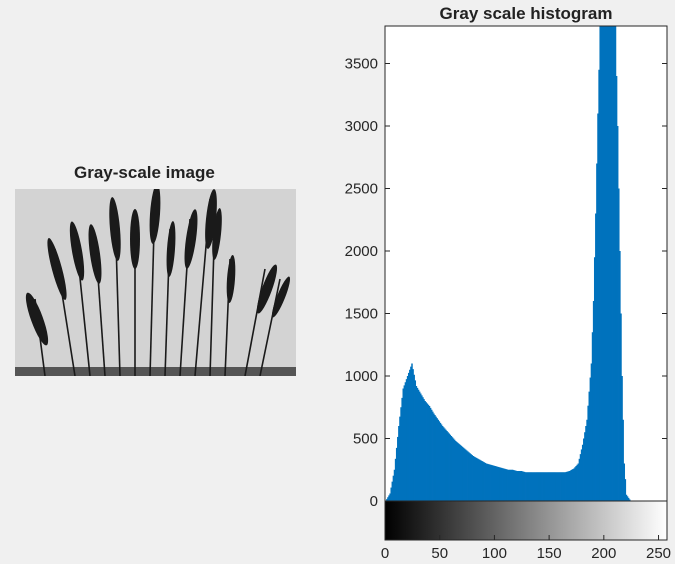  Describe the element at coordinates (603, 553) in the screenshot. I see `x-tick-label: 200` at that location.